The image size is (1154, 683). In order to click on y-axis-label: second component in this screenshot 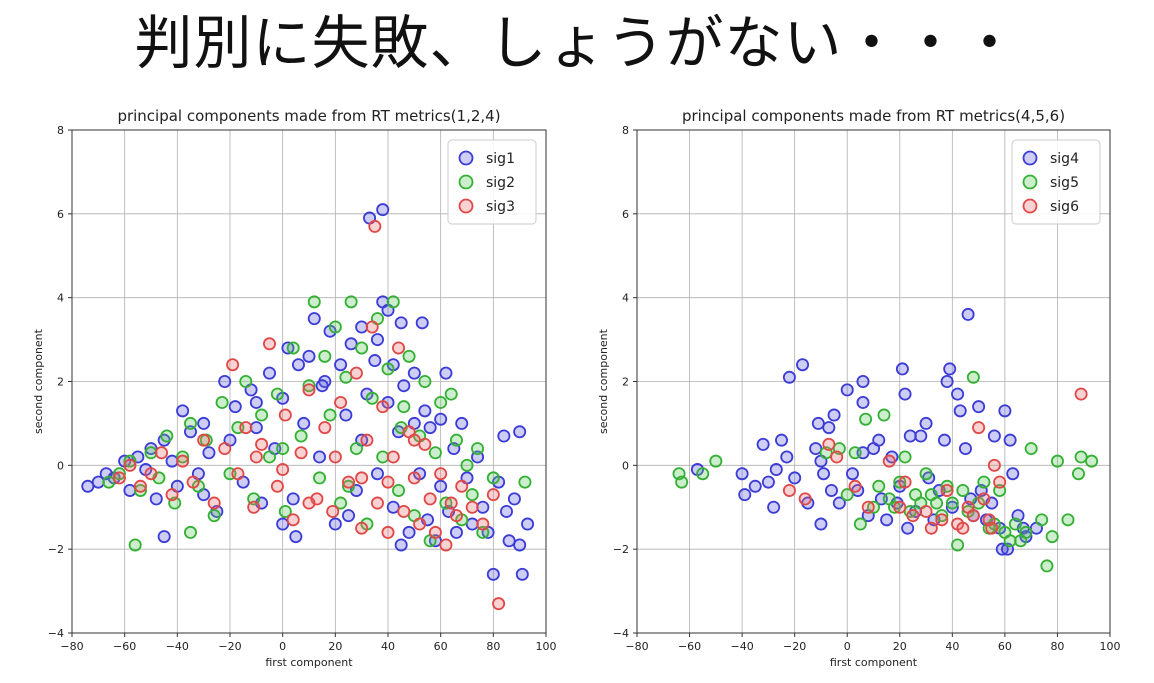, I will do `click(38, 381)`.